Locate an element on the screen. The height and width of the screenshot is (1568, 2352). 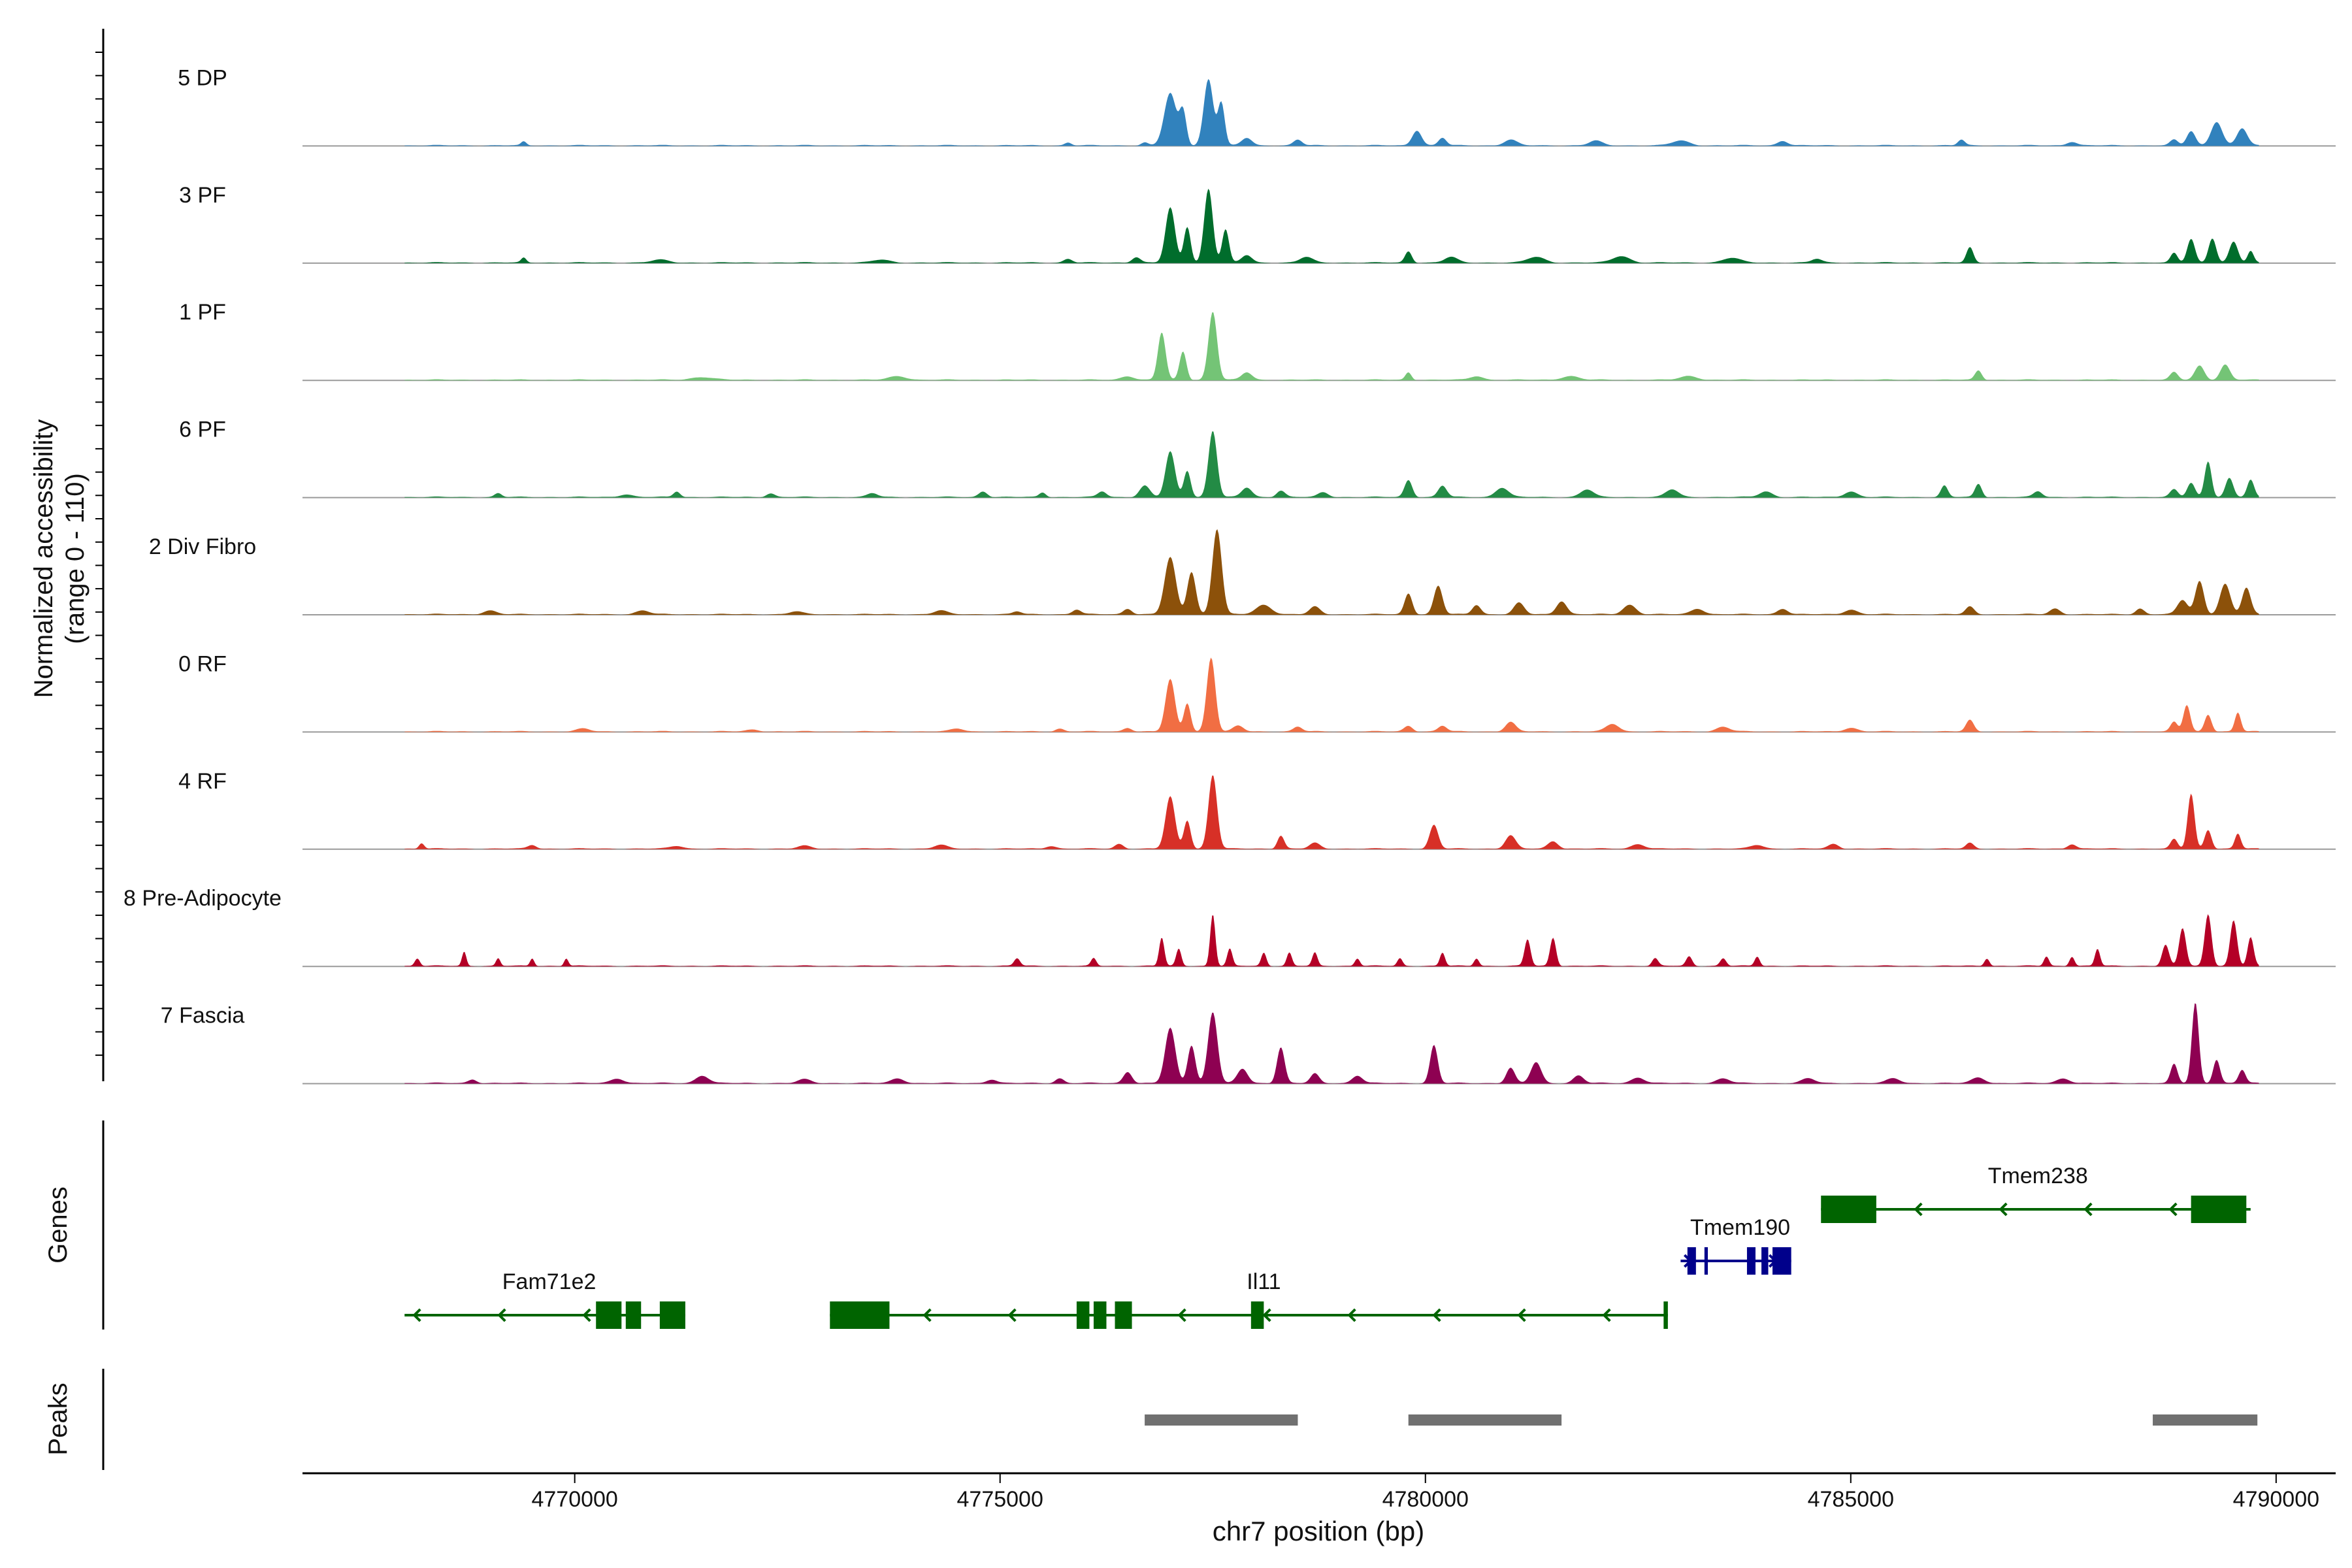
track-label: 4 RF is located at coordinates (202, 781).